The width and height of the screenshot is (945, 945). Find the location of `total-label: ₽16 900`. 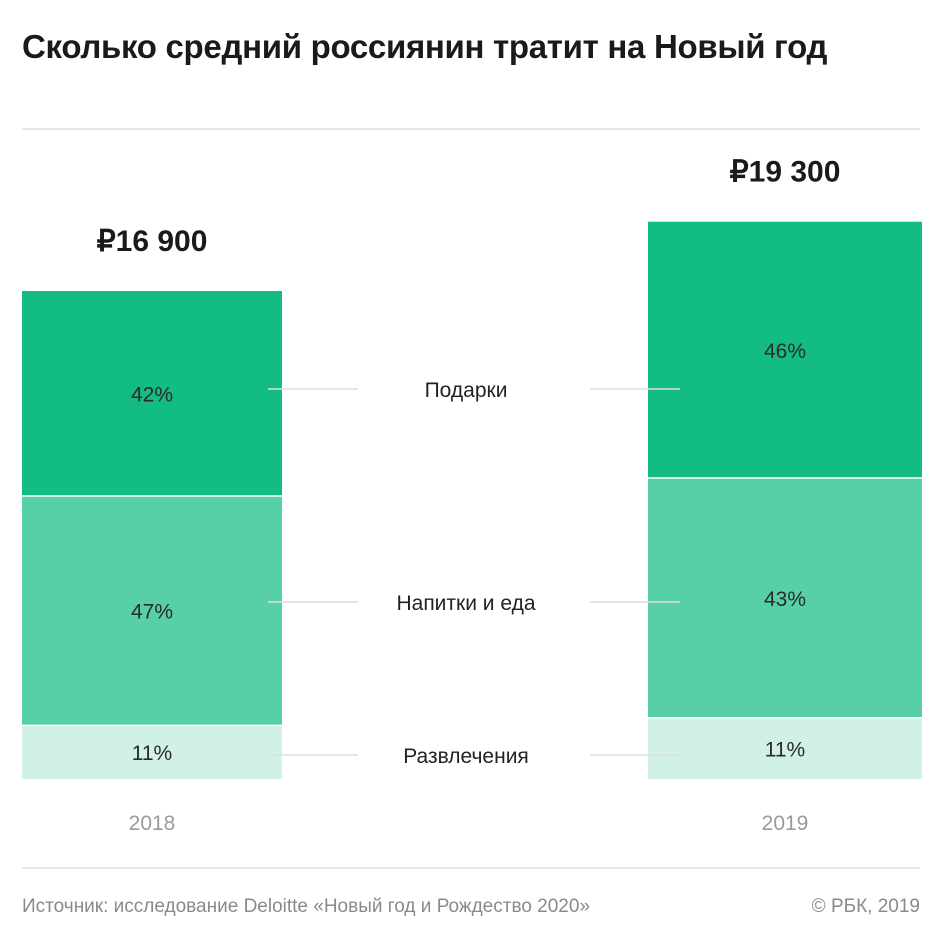

total-label: ₽16 900 is located at coordinates (152, 241).